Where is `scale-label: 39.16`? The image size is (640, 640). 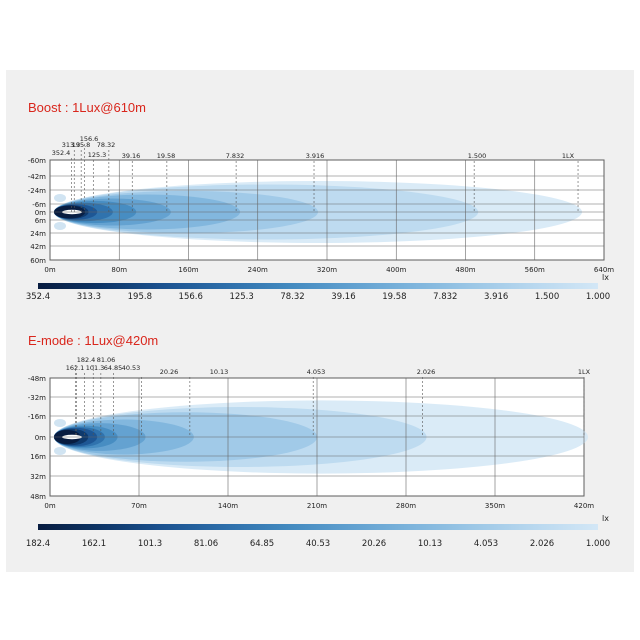
scale-label: 39.16 is located at coordinates (343, 297).